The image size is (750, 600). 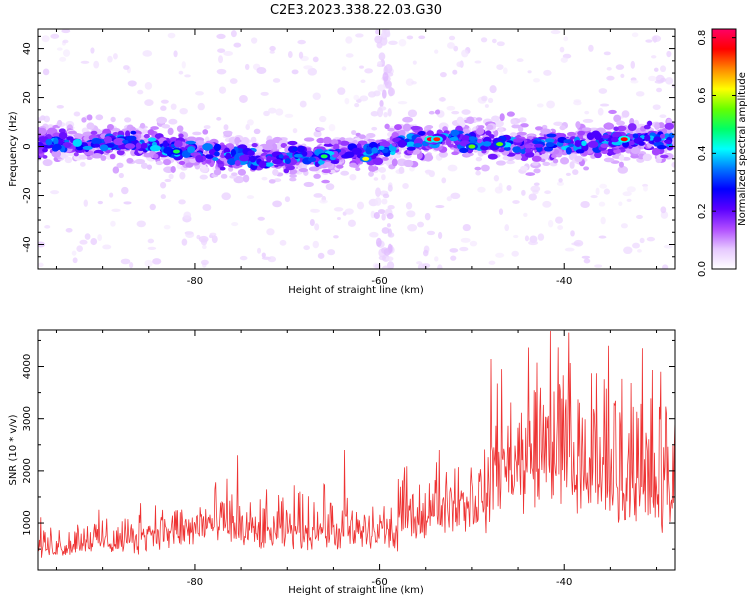 What do you see at coordinates (13, 149) in the screenshot?
I see `top-y-axis-label: Frequency (Hz)` at bounding box center [13, 149].